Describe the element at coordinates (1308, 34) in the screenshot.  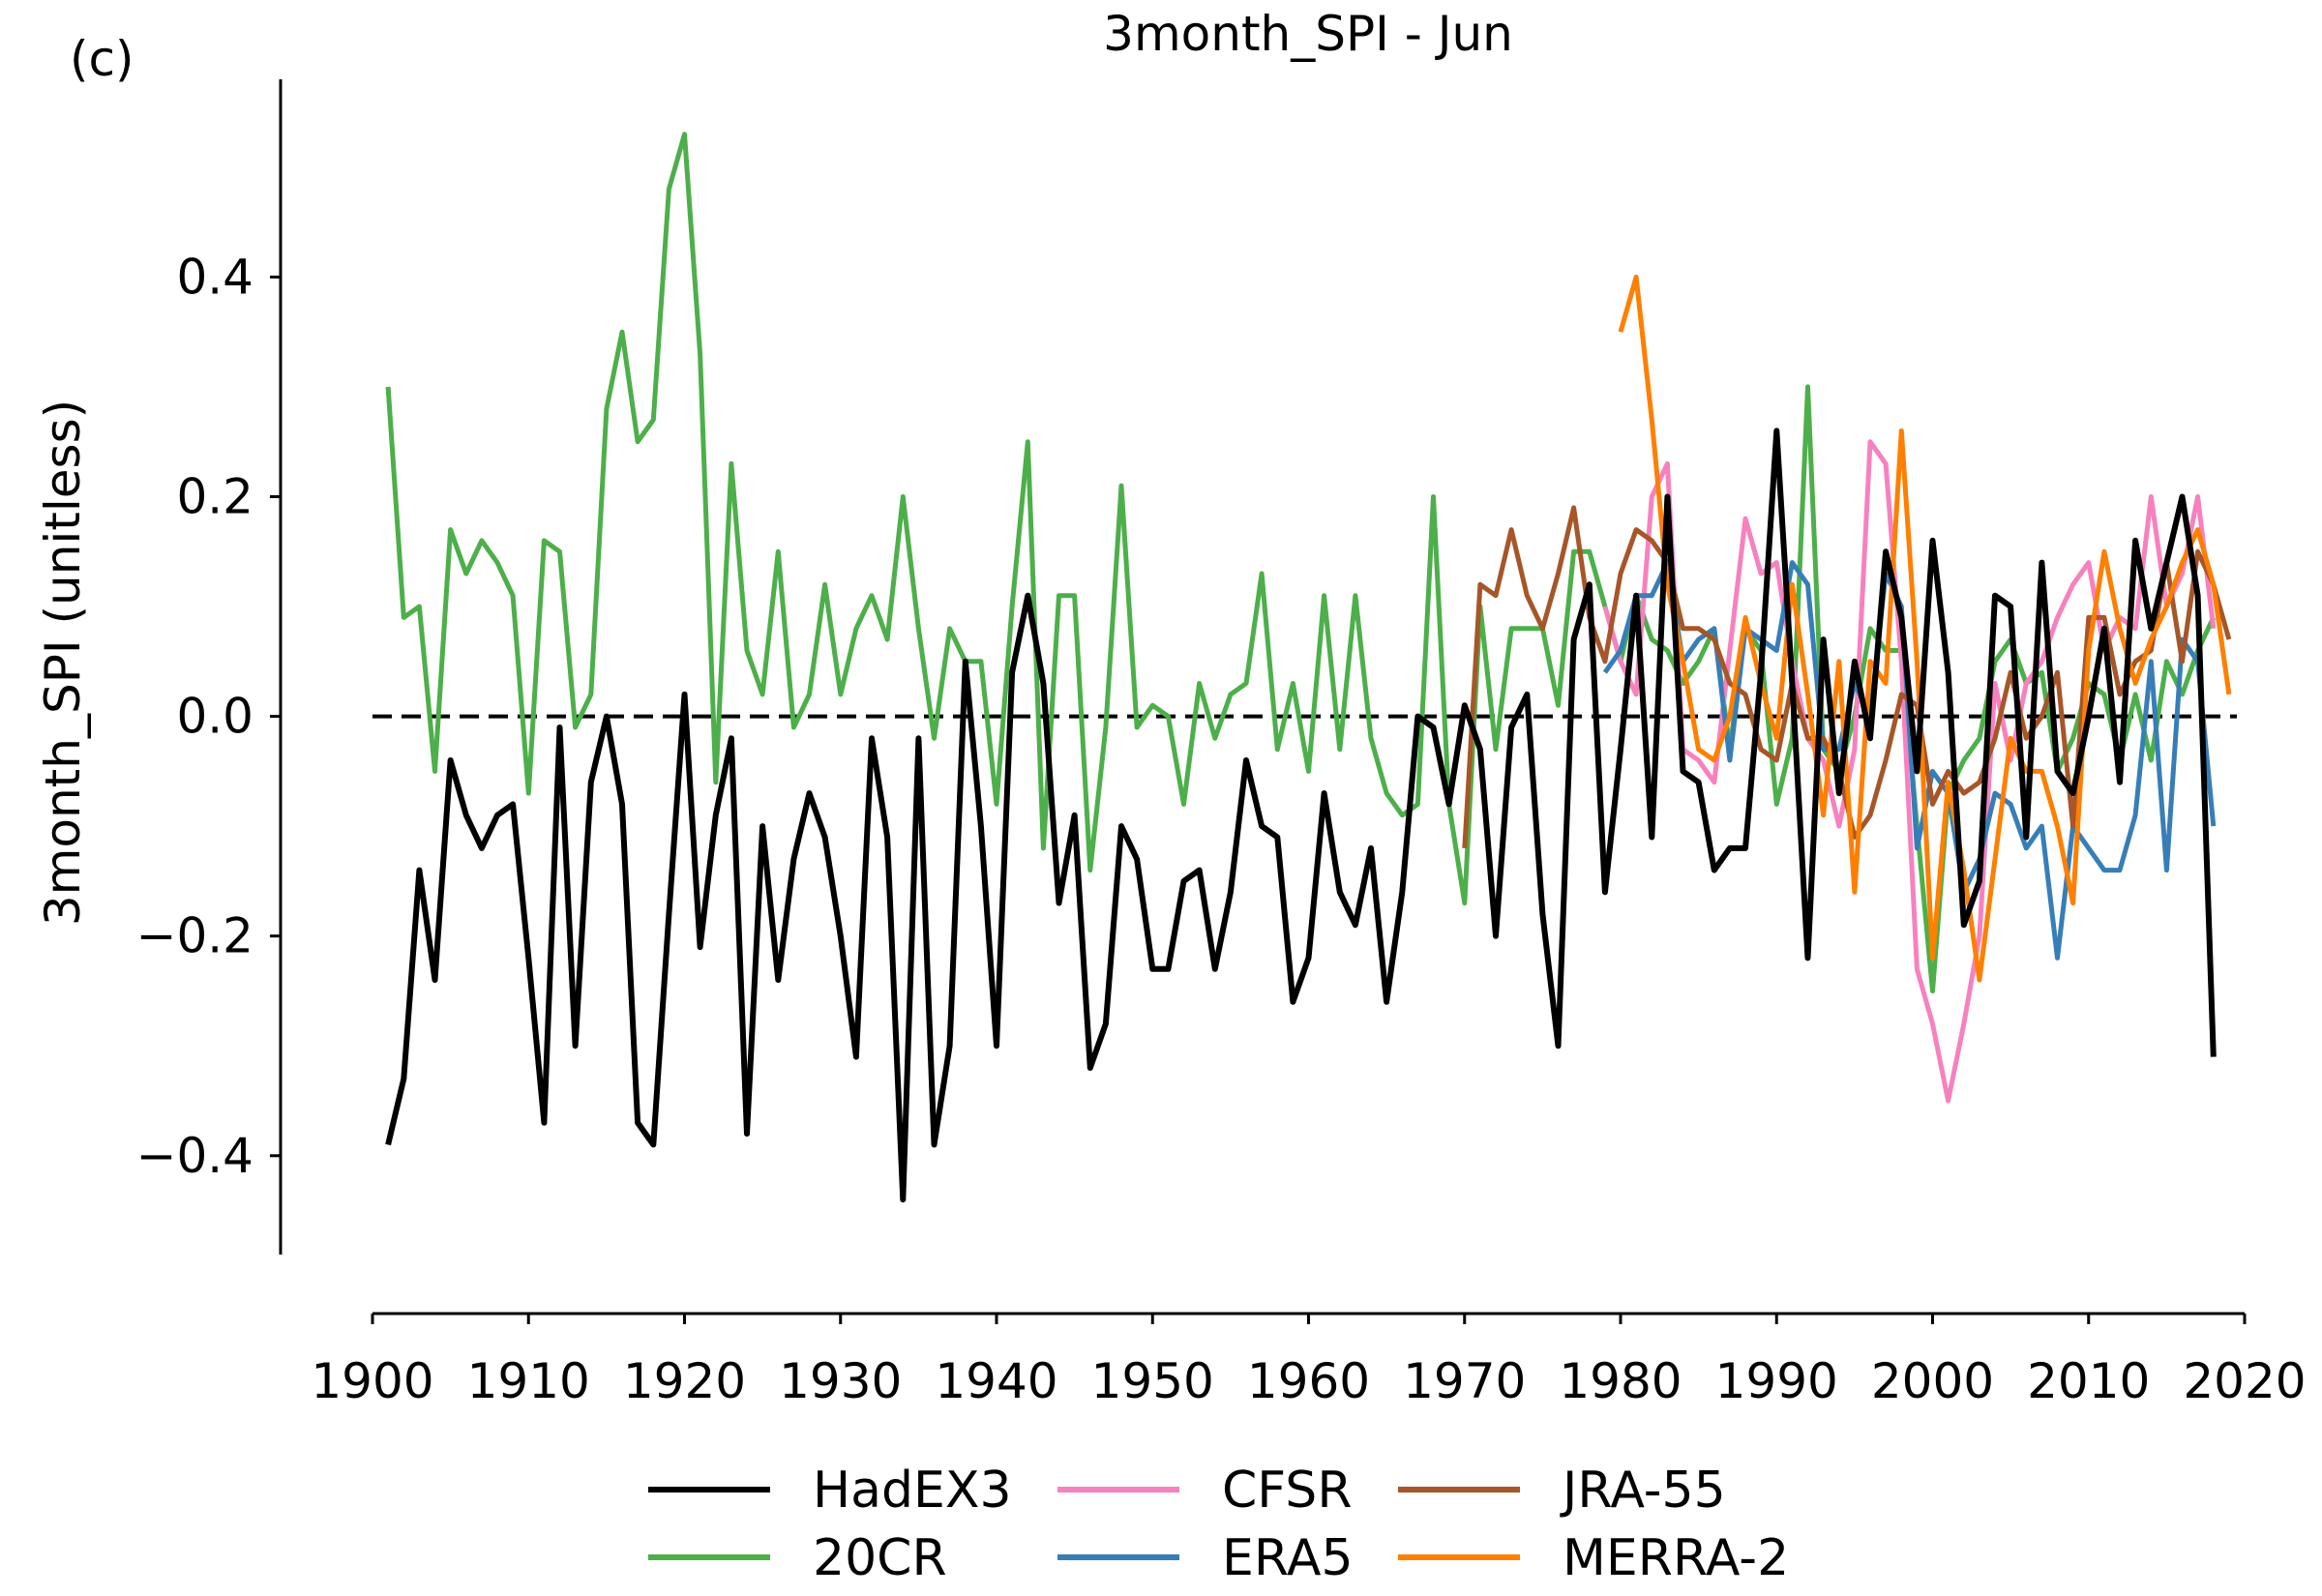
I see `chart-title: 3month_SPI - Jun` at that location.